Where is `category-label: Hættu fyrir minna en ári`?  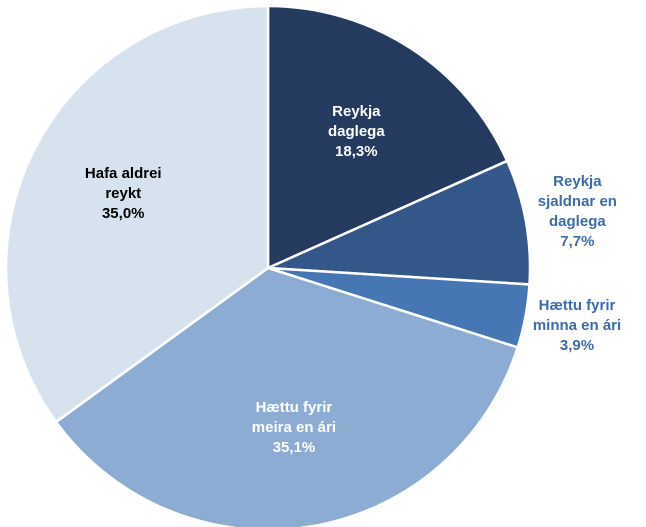 category-label: Hættu fyrir minna en ári is located at coordinates (577, 315).